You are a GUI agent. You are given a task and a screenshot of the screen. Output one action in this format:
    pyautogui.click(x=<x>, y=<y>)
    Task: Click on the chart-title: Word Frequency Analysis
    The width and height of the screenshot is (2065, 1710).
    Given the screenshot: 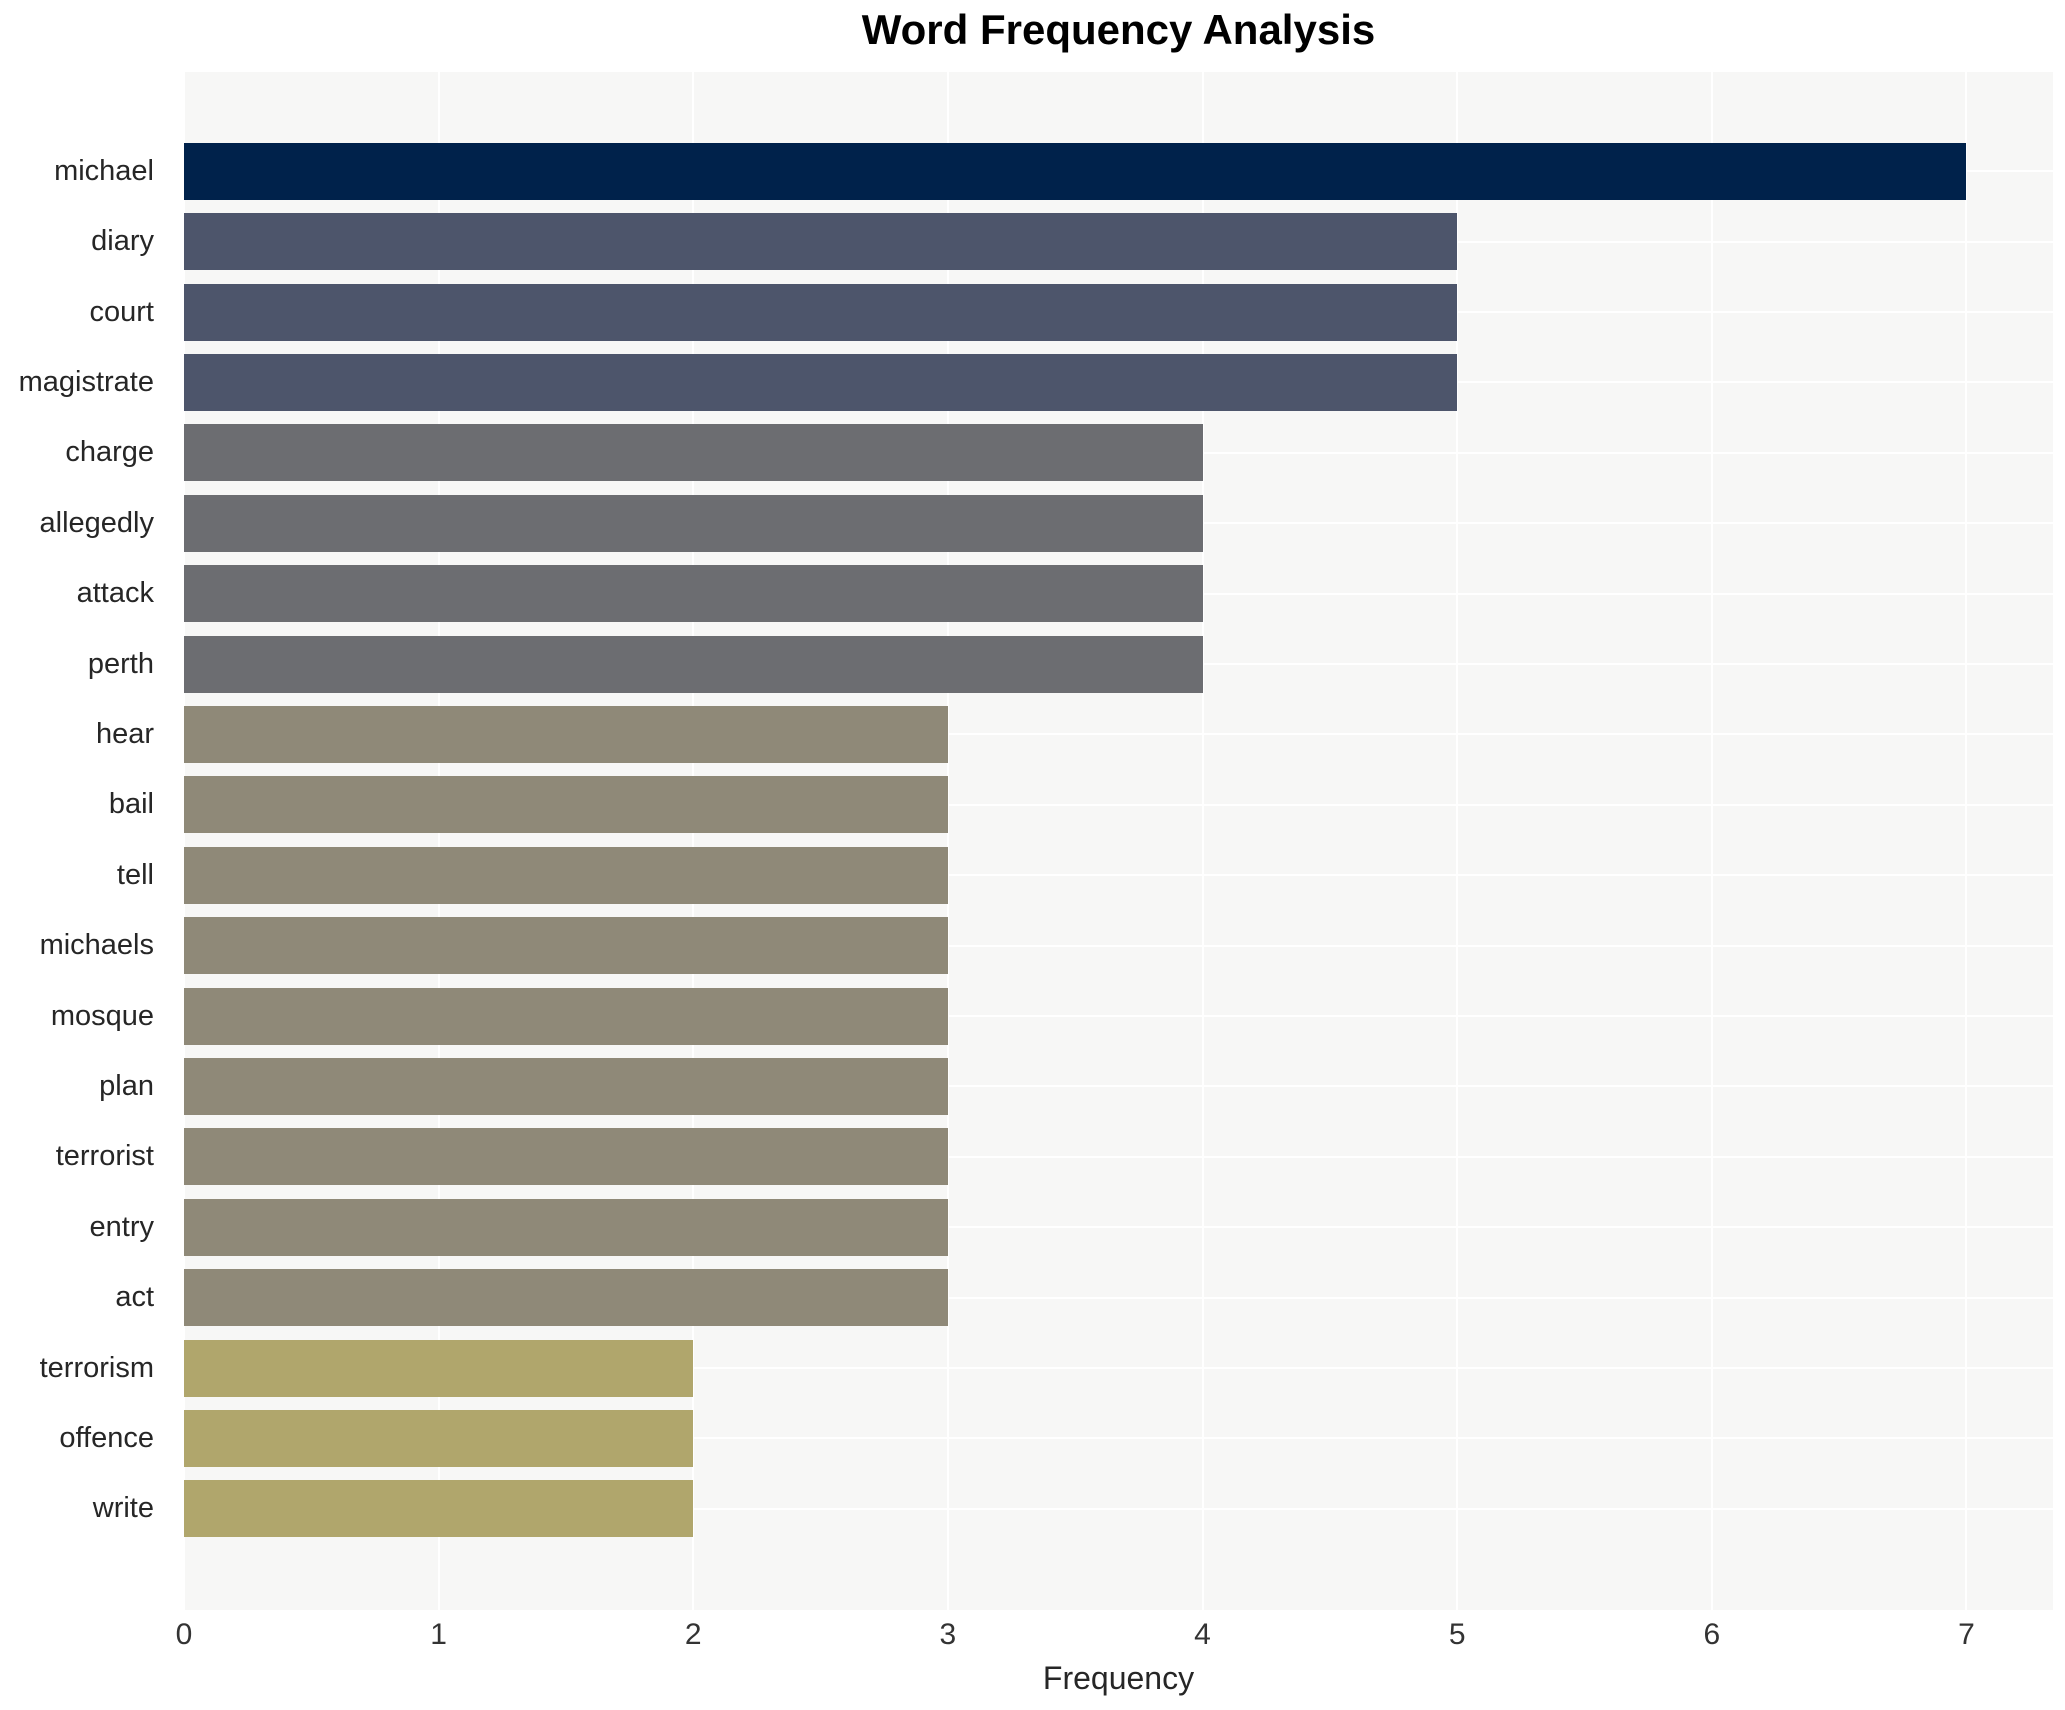 What is the action you would take?
    pyautogui.click(x=1118, y=29)
    